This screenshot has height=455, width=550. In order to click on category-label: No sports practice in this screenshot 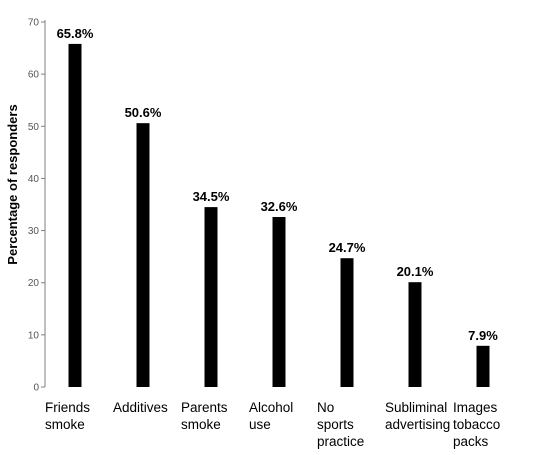, I will do `click(340, 424)`.